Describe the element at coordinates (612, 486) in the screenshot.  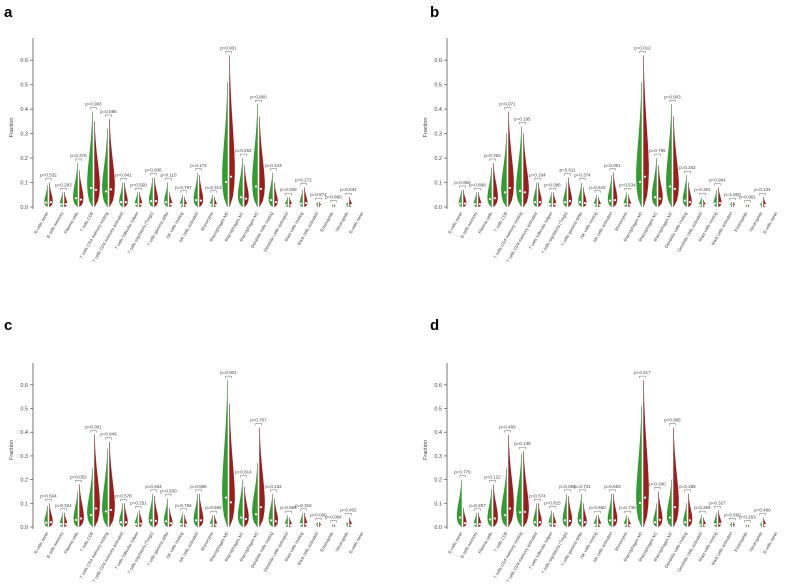
I see `p-value-label: p=0.553` at that location.